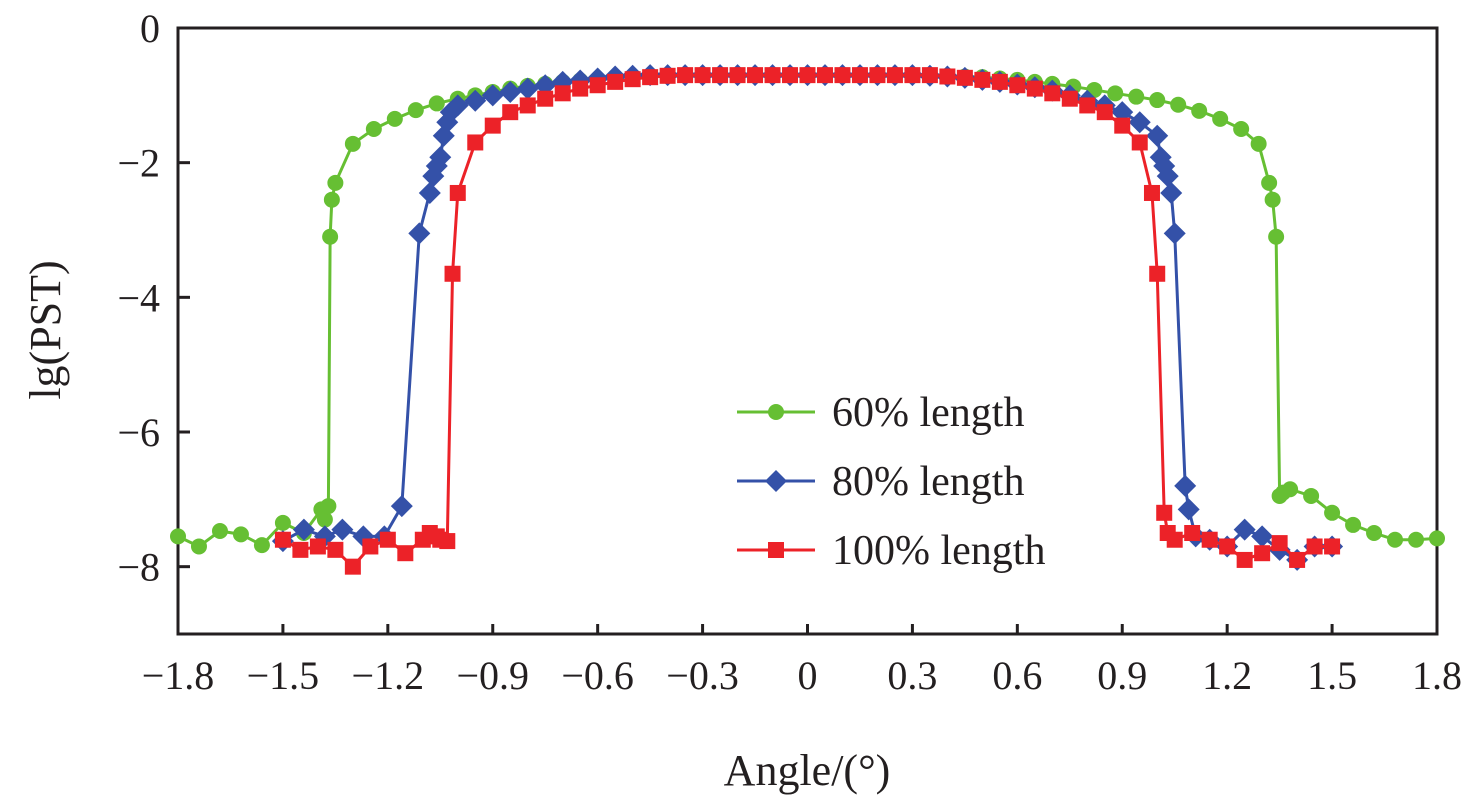 Image resolution: width=1476 pixels, height=810 pixels. Describe the element at coordinates (1227, 675) in the screenshot. I see `x-tick-label: 1.2` at that location.